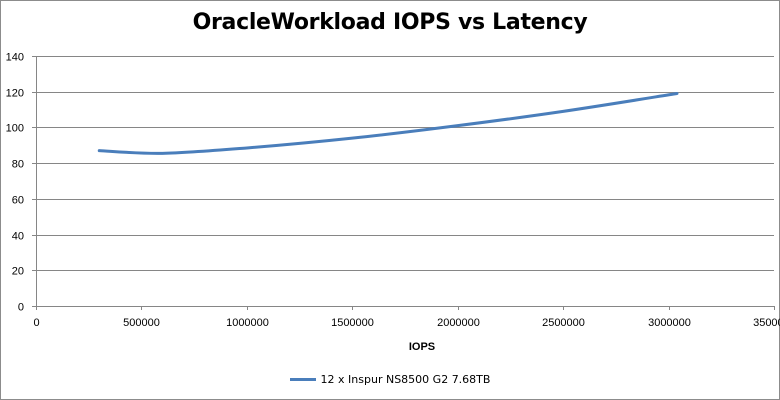  What do you see at coordinates (141, 323) in the screenshot?
I see `x-tick-label: 500000` at bounding box center [141, 323].